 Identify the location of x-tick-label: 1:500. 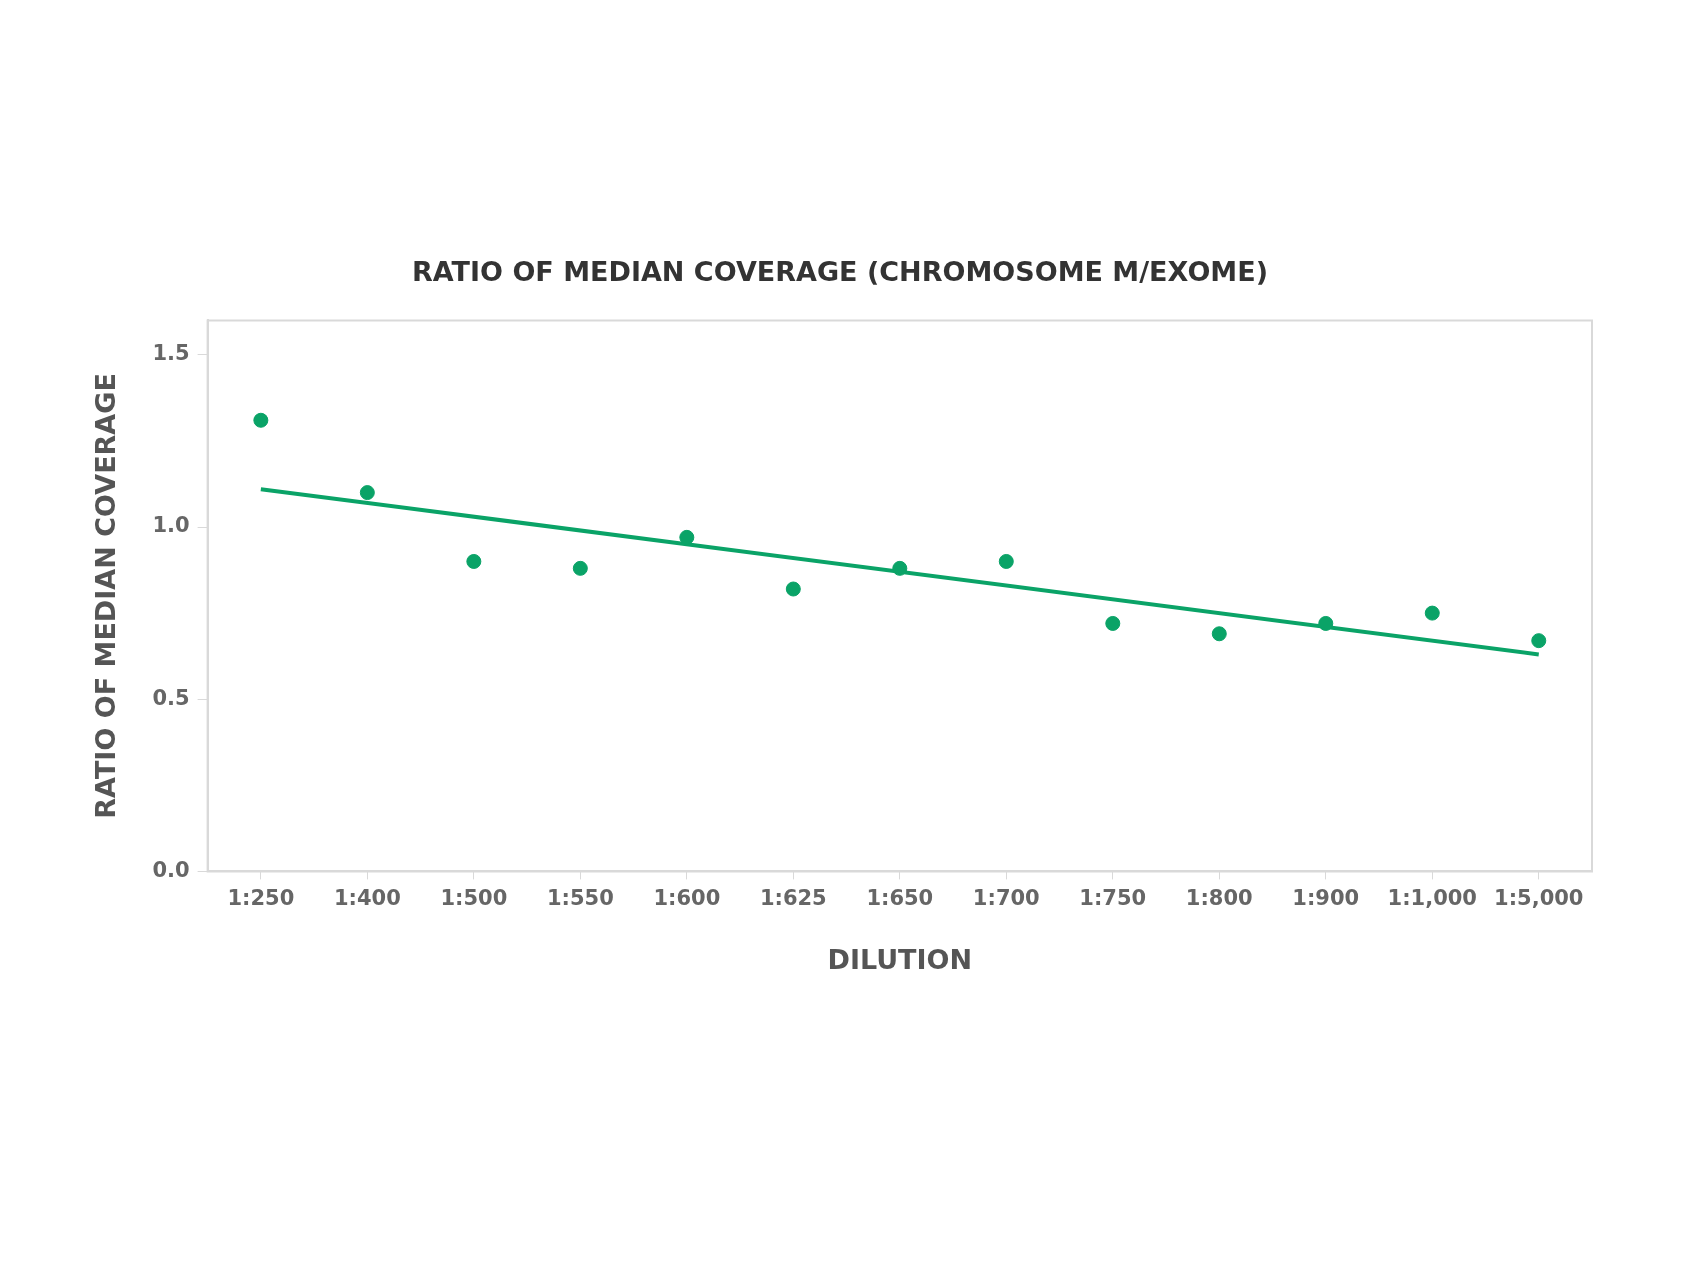
(474, 898).